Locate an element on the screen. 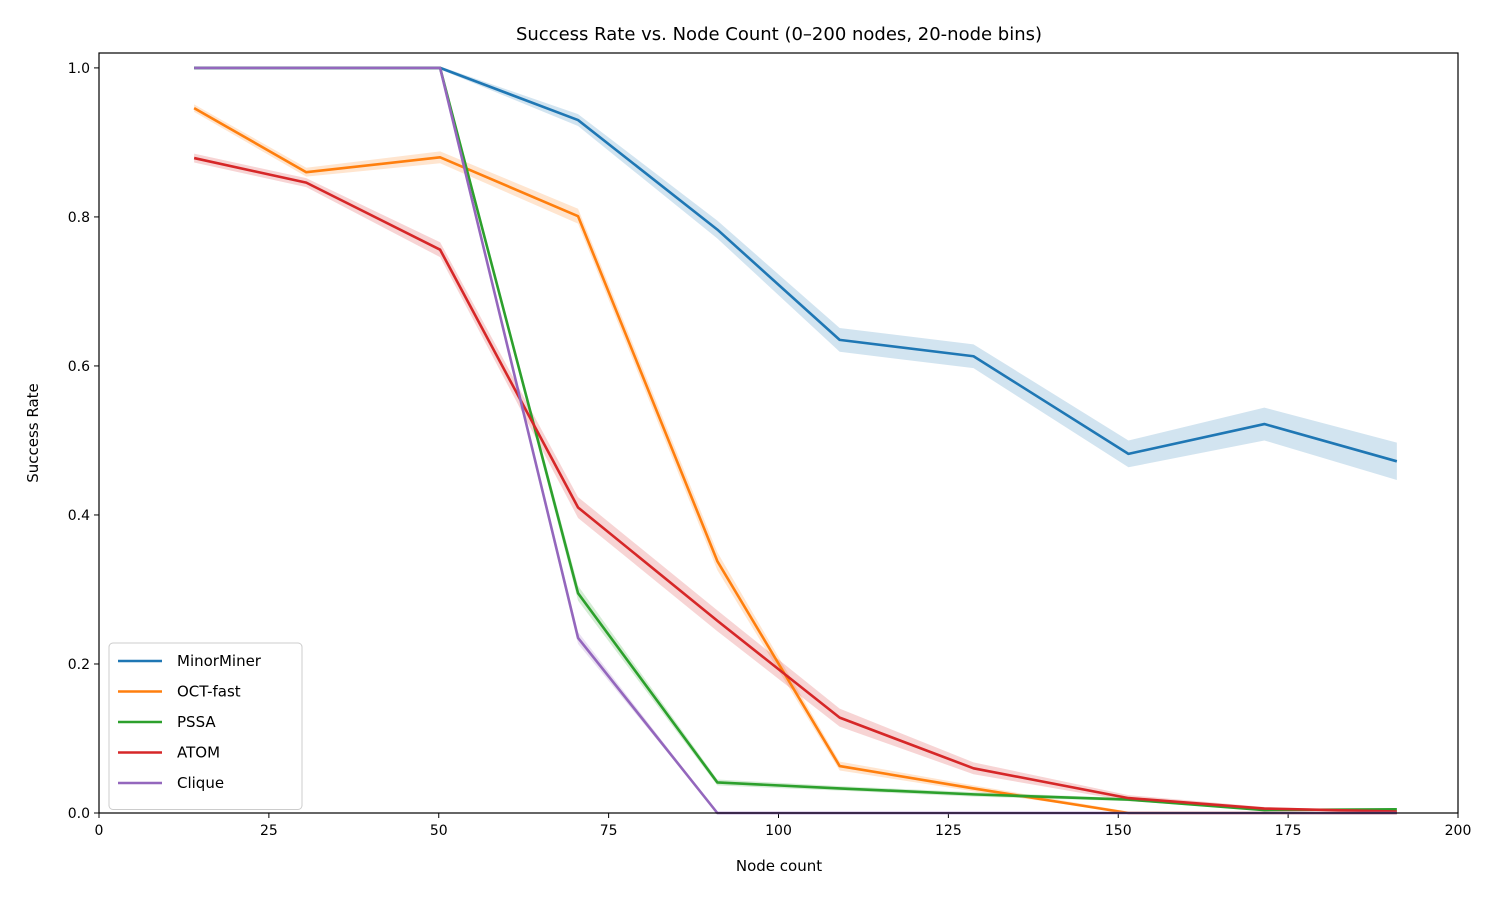 This screenshot has height=900, width=1500. legend-box is located at coordinates (205, 726).